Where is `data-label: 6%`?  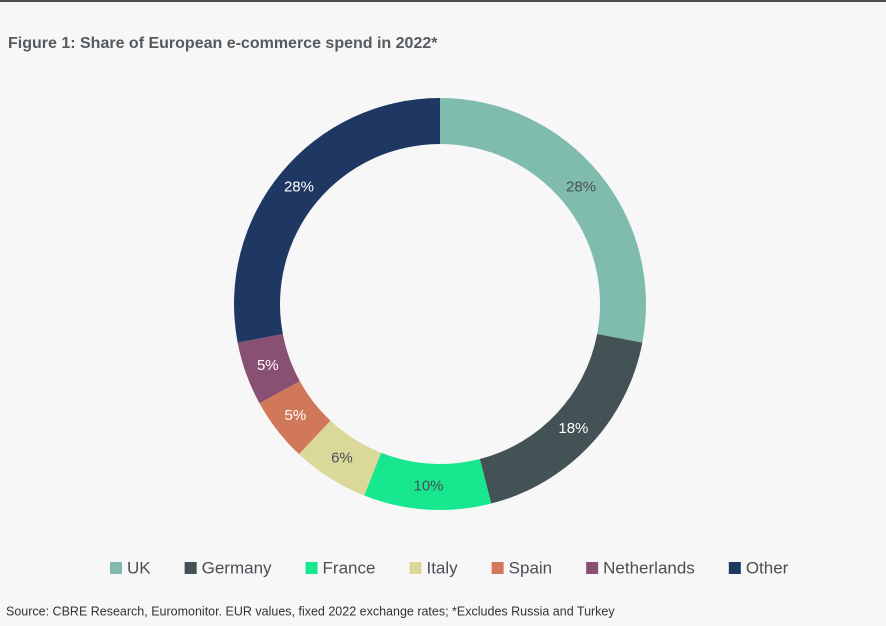 data-label: 6% is located at coordinates (342, 457).